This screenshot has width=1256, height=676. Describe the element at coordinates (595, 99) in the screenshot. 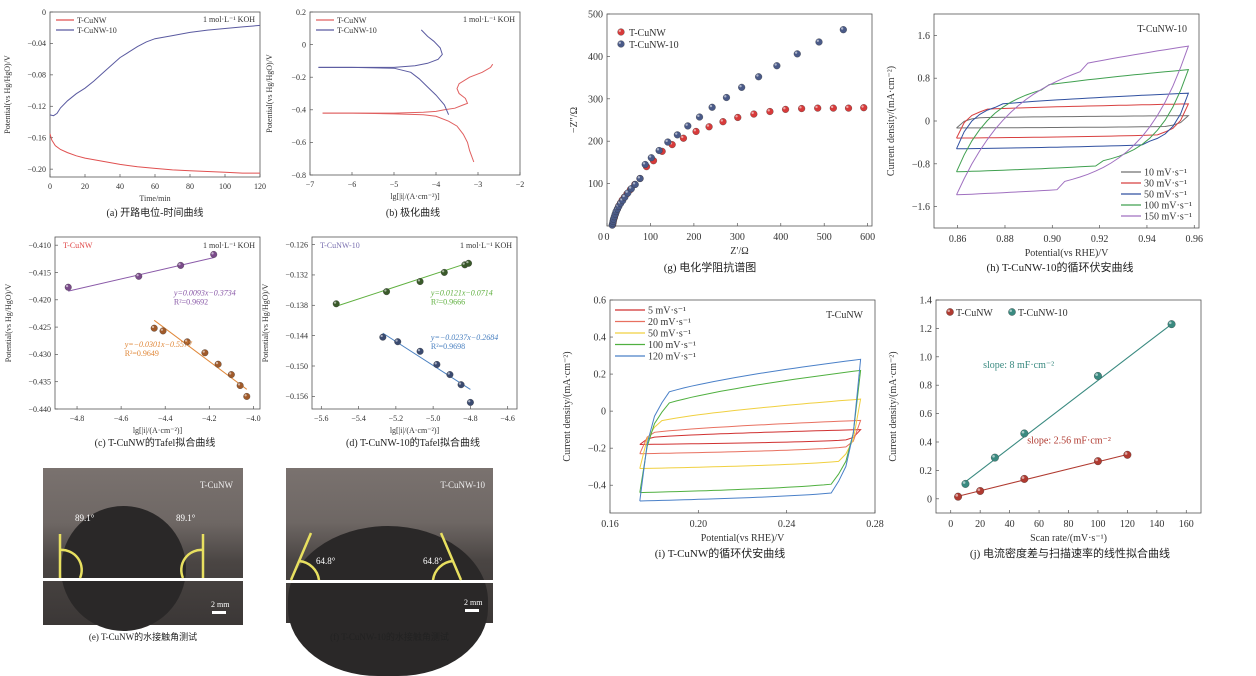

I see `y-tick-label: 300` at that location.